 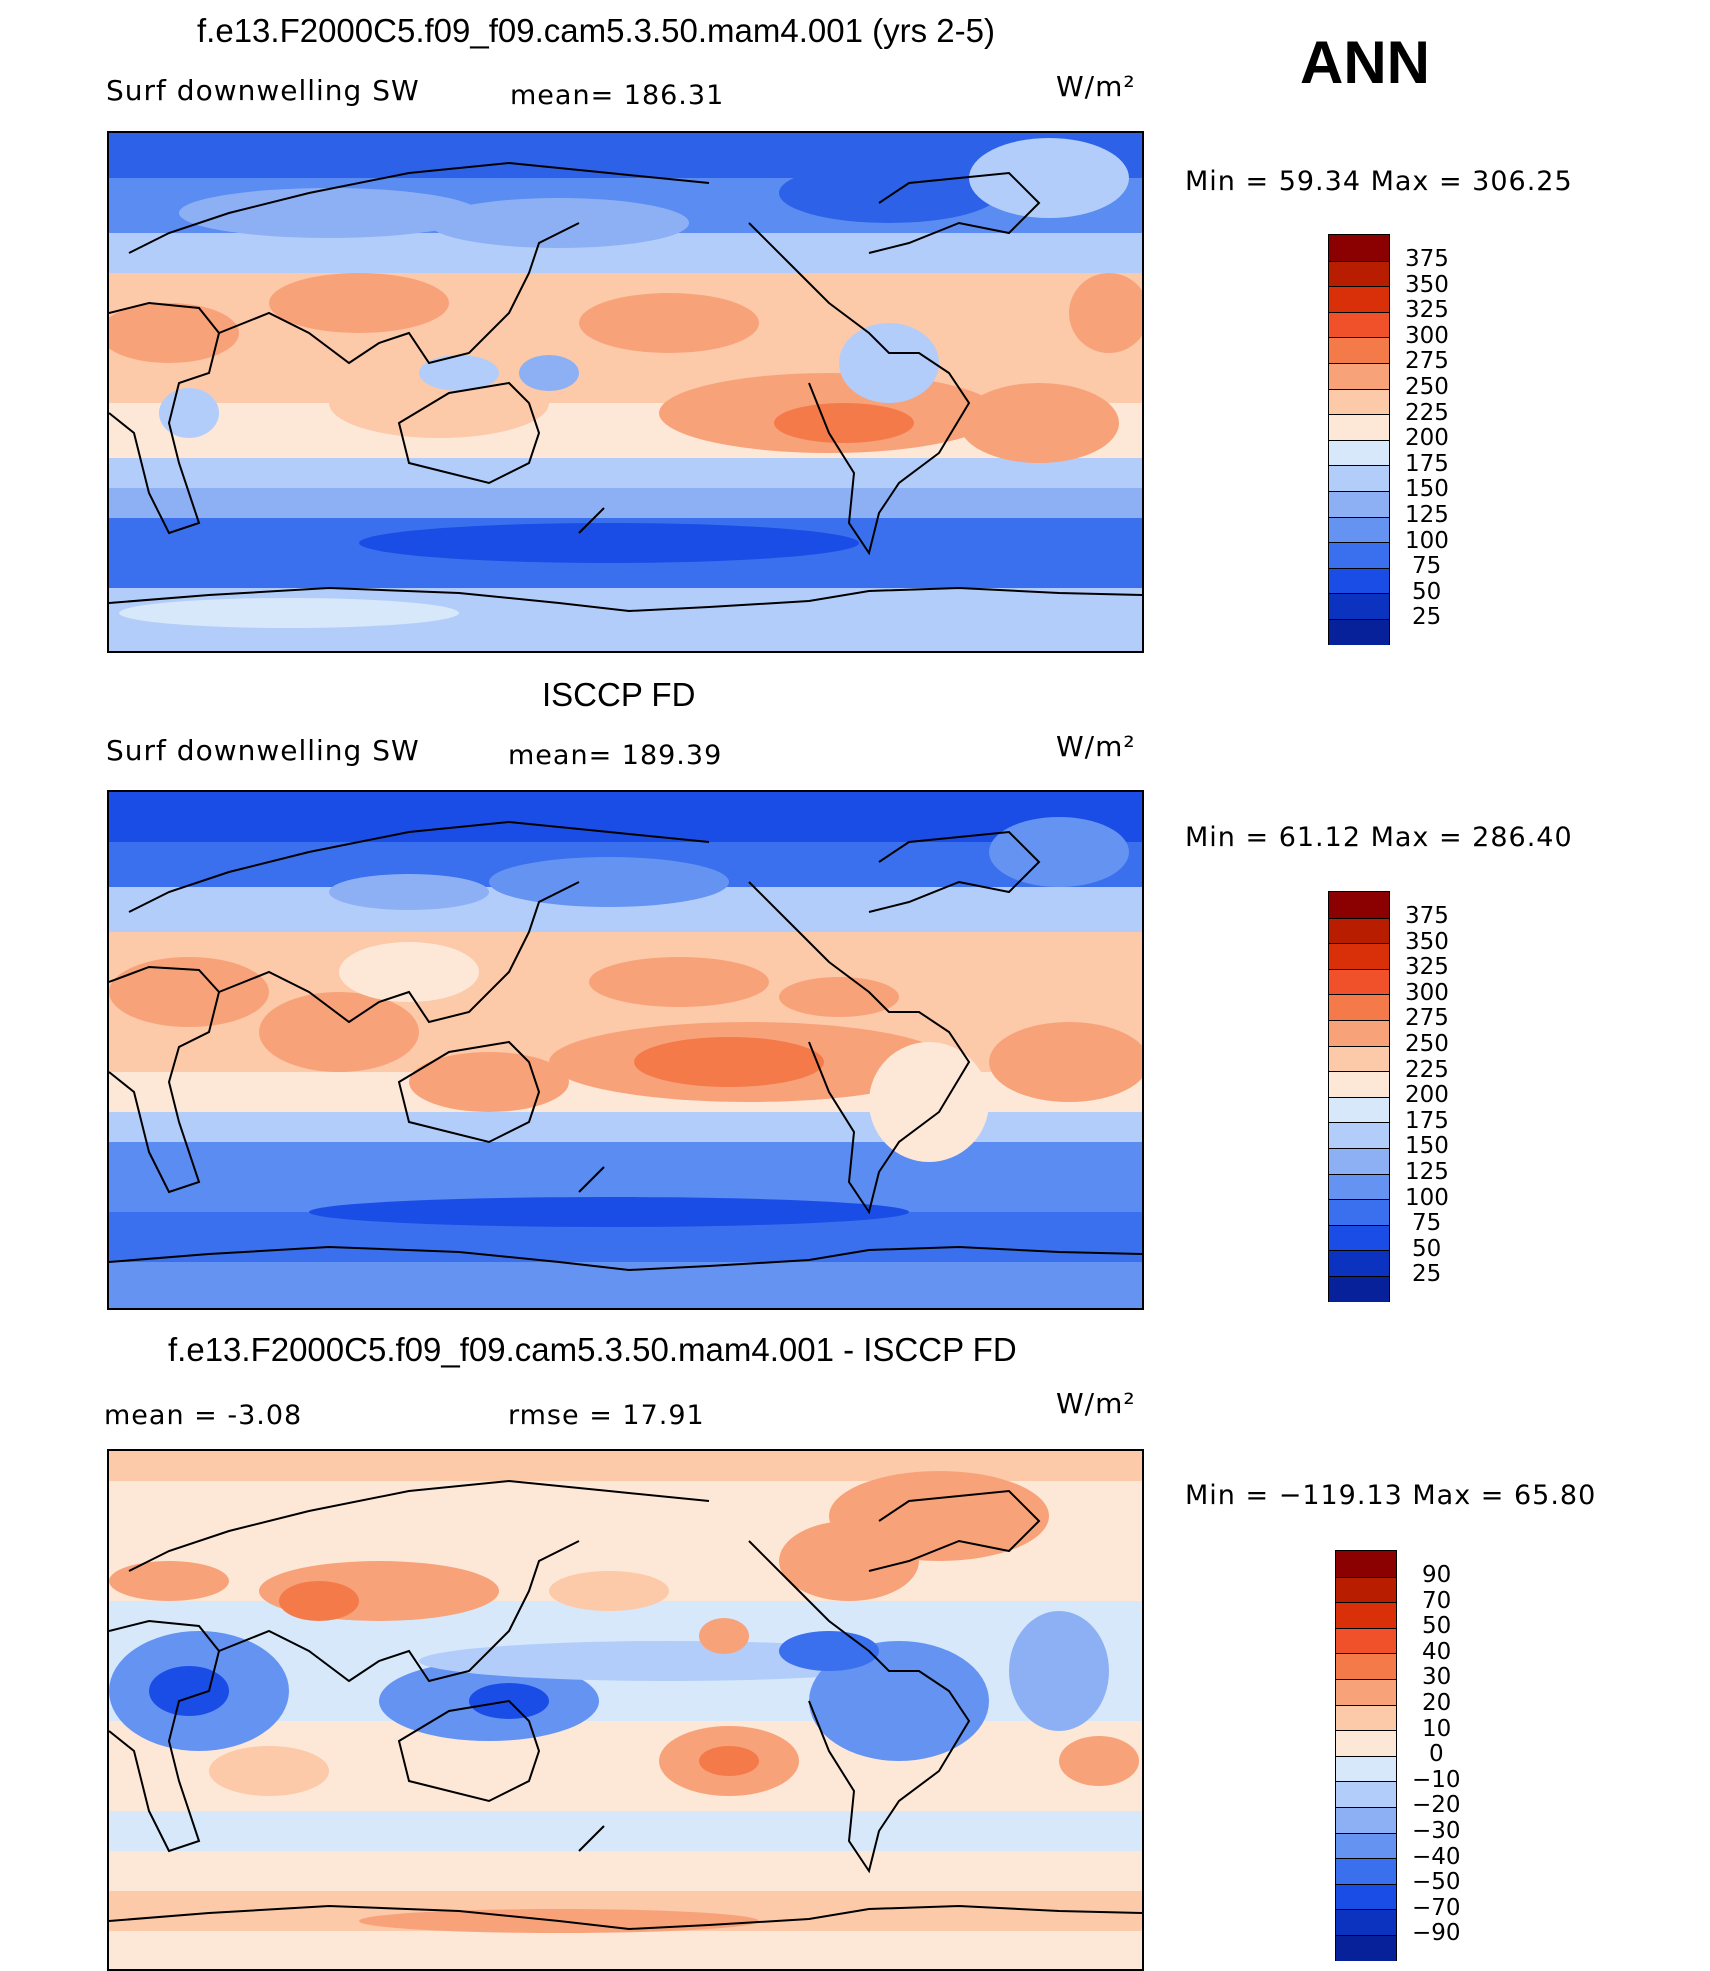 I want to click on colorbar-tick-label: −90, so click(x=1436, y=1933).